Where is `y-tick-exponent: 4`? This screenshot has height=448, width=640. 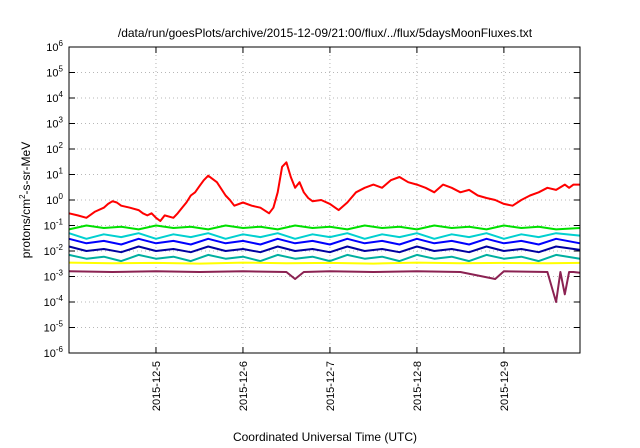 y-tick-exponent: 4 is located at coordinates (61, 94).